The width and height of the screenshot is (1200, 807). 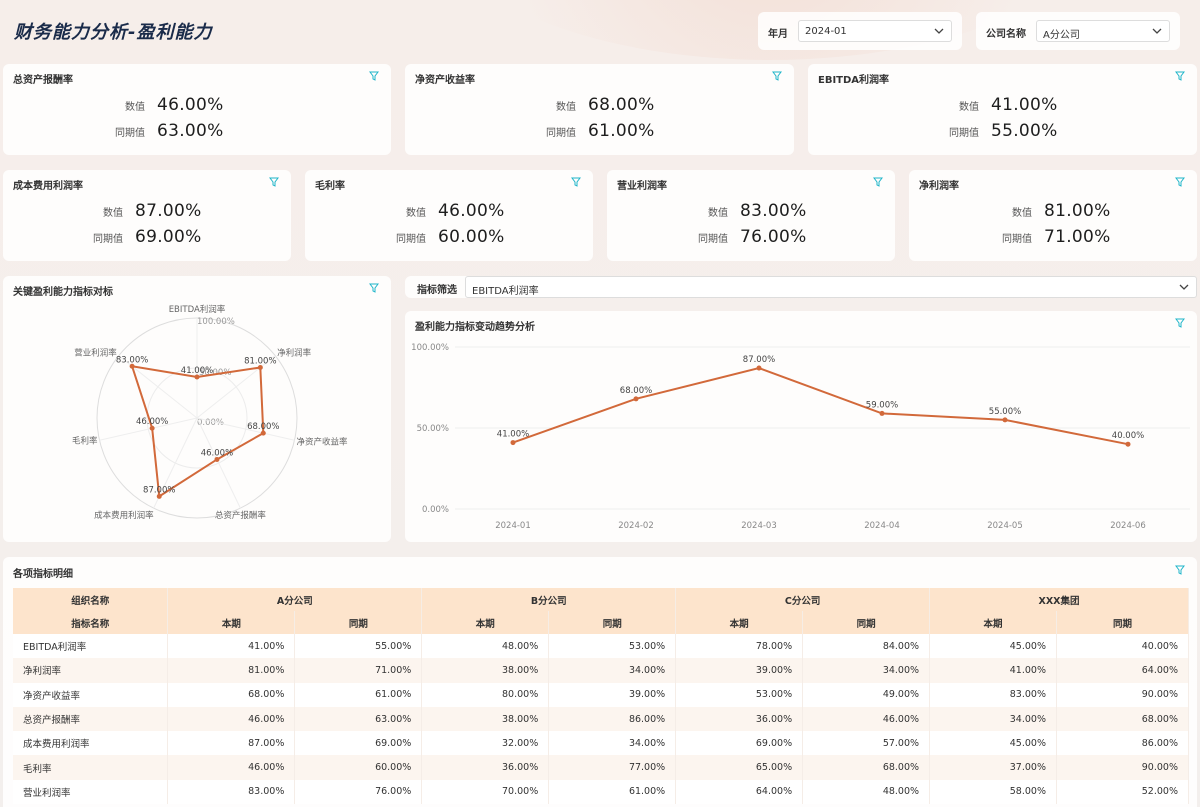 What do you see at coordinates (471, 237) in the screenshot?
I see `kpi-prev-value: 60.00%` at bounding box center [471, 237].